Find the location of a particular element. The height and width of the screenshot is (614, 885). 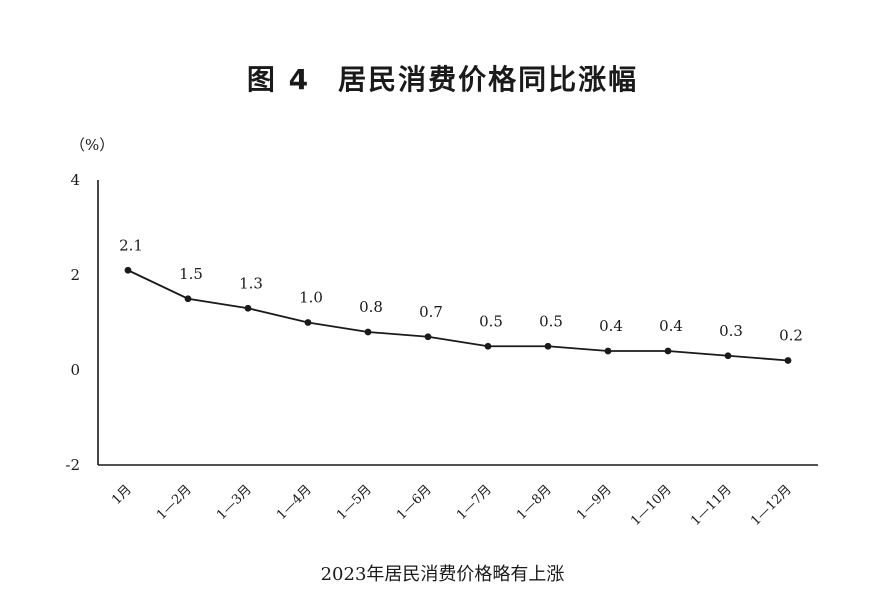

data-label: 0.2 is located at coordinates (791, 336).